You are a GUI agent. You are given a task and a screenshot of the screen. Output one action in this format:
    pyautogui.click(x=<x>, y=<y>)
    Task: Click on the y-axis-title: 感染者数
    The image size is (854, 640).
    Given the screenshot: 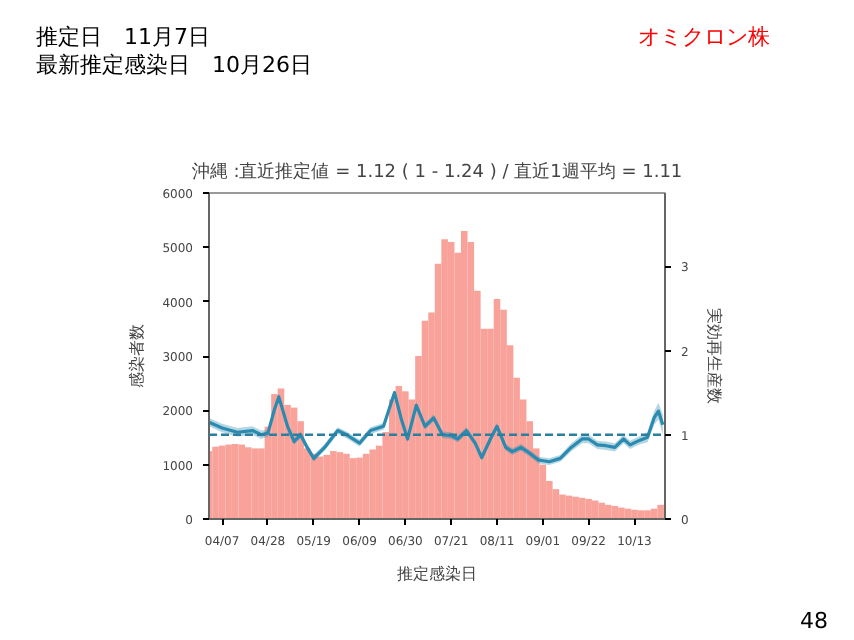 What is the action you would take?
    pyautogui.click(x=137, y=356)
    